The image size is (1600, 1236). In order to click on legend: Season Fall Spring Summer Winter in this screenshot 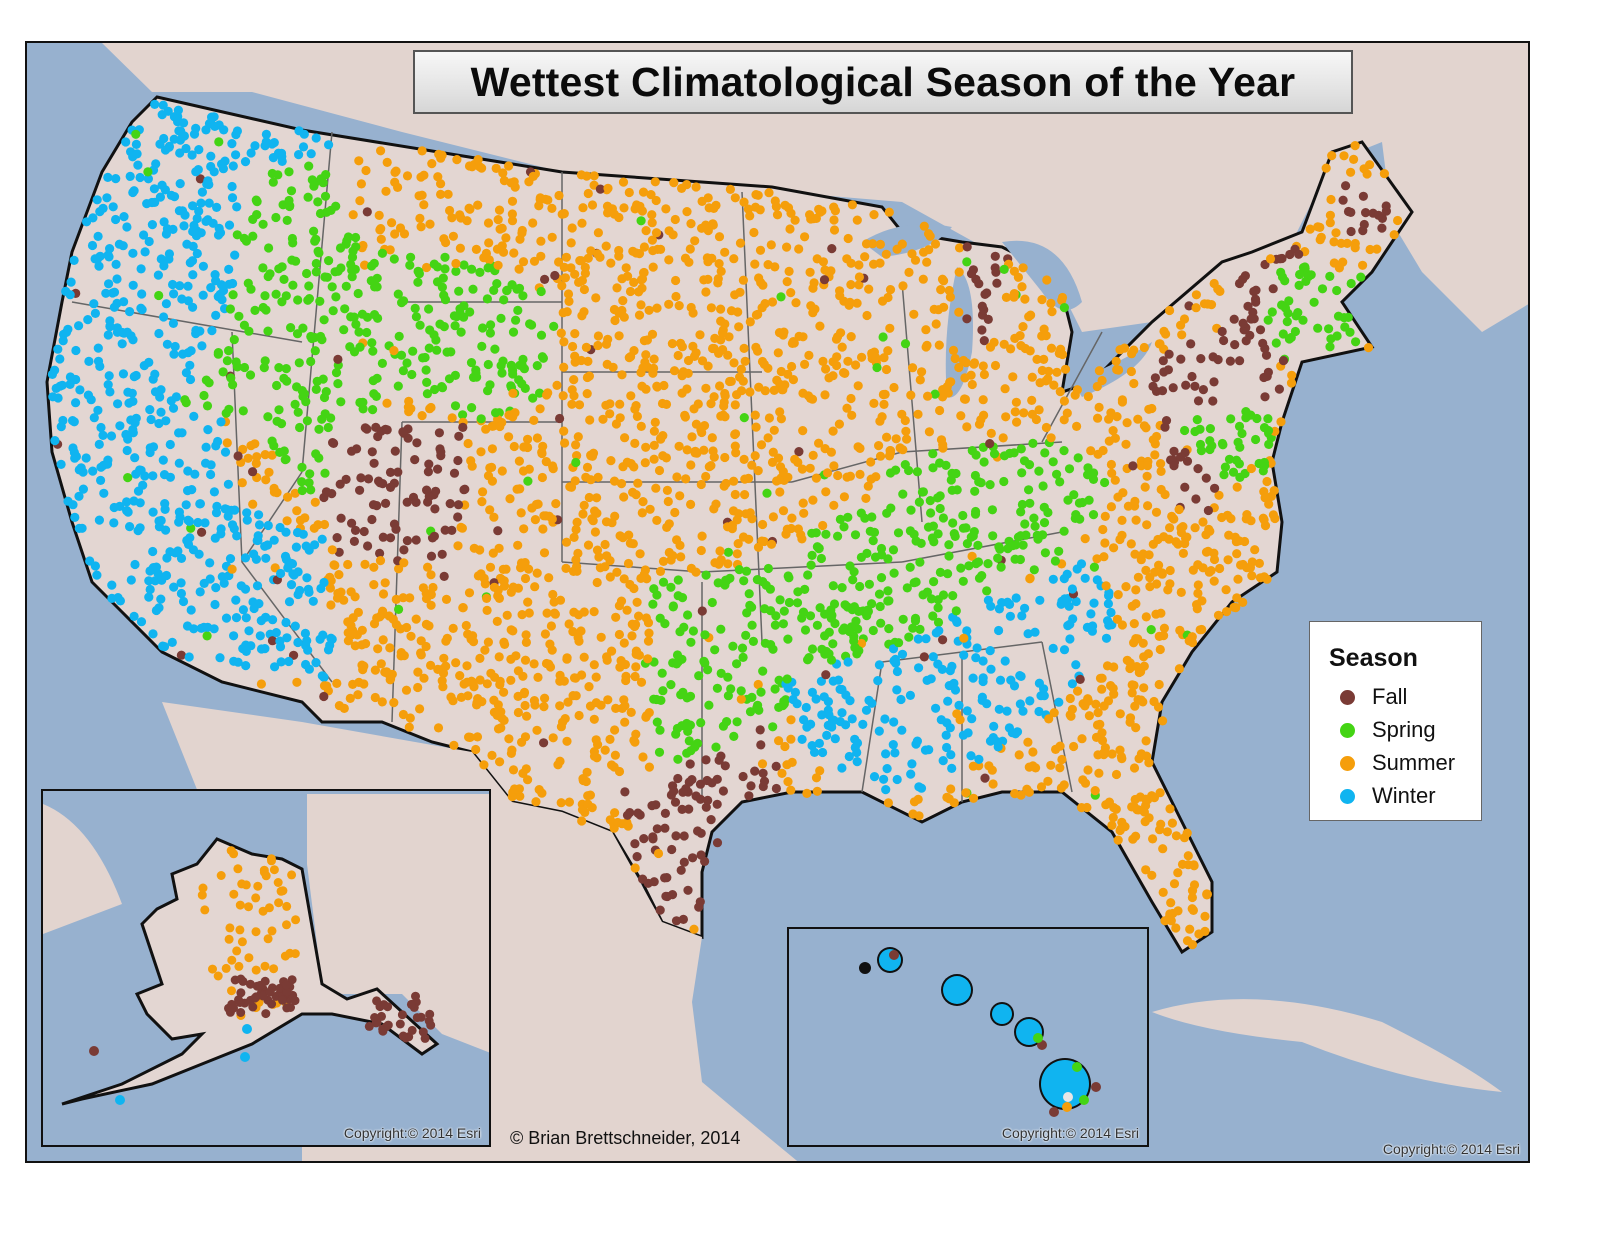, I will do `click(1395, 721)`.